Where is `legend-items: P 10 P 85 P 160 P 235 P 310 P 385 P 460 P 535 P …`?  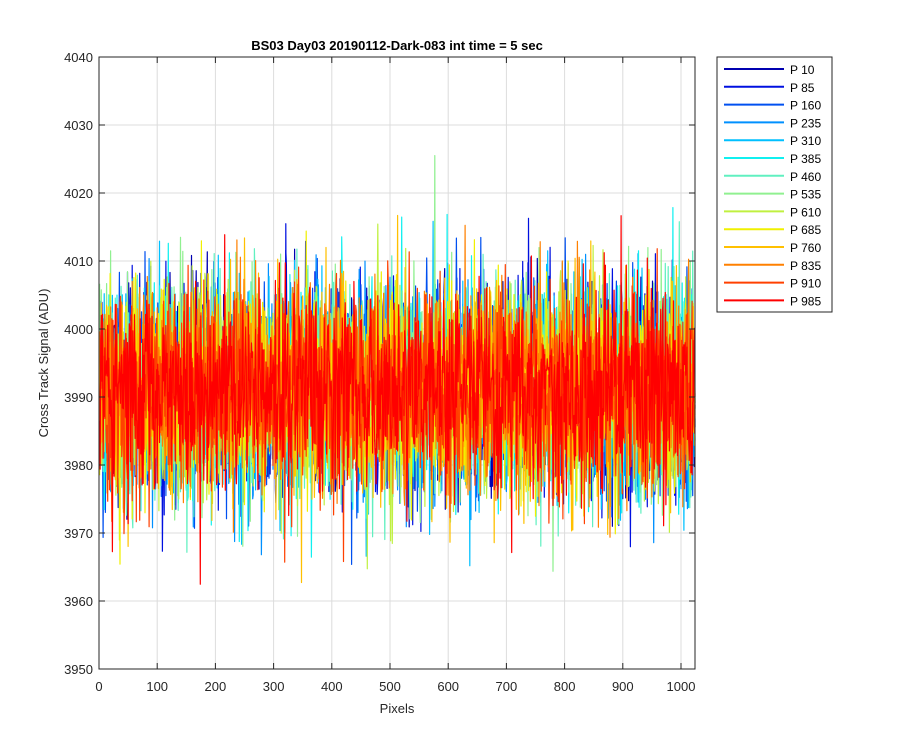
legend-items: P 10 P 85 P 160 P 235 P 310 P 385 P 460 P 535 P … is located at coordinates (772, 185).